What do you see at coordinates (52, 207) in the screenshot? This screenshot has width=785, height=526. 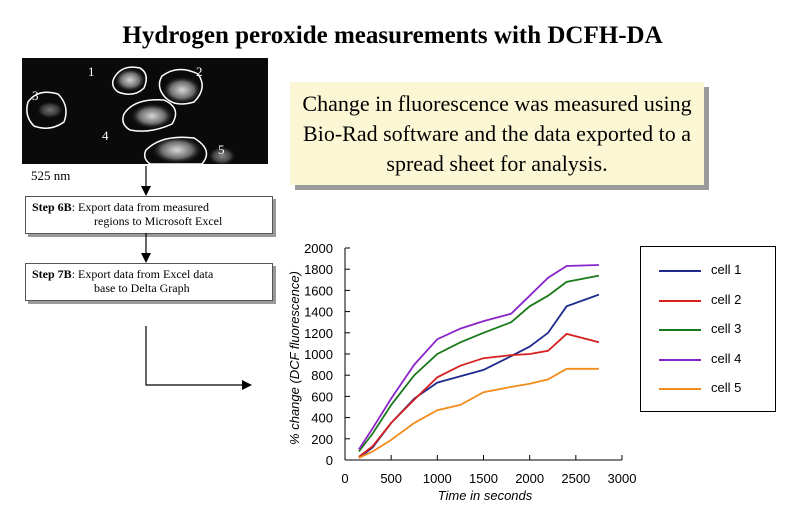 I see `step-6b-label: Step 6B` at bounding box center [52, 207].